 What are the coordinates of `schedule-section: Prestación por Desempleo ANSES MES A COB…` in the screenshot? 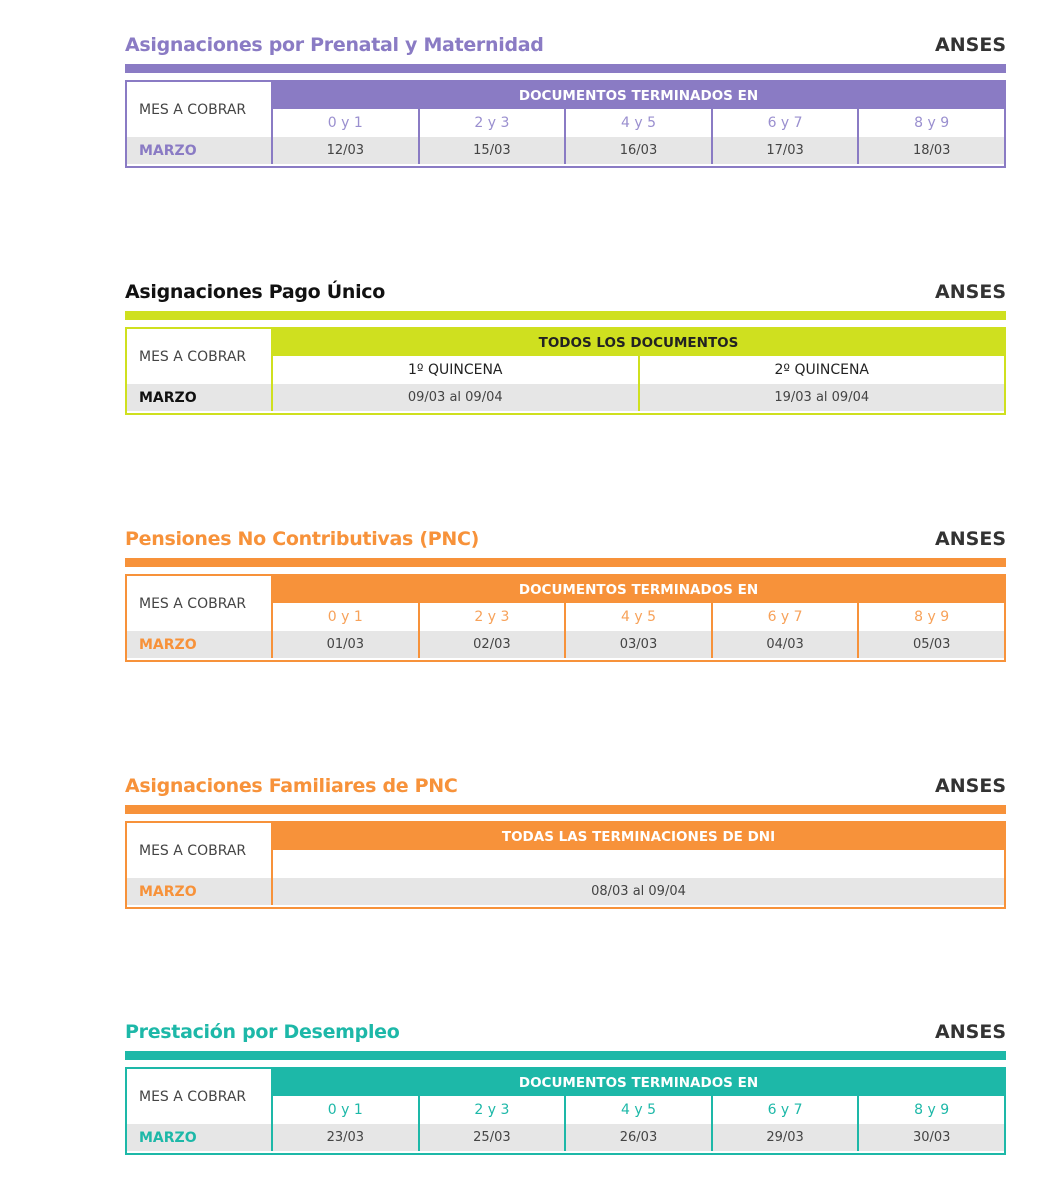 It's located at (565, 1086).